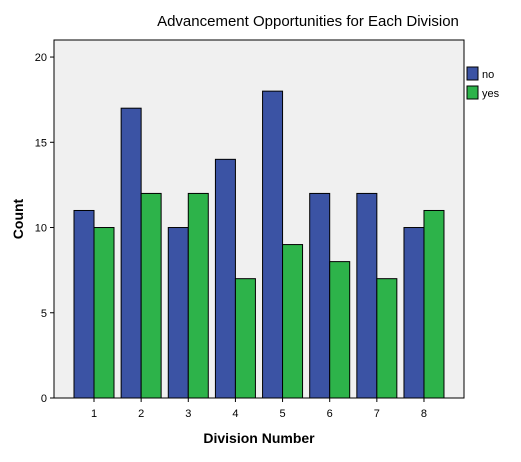  What do you see at coordinates (259, 409) in the screenshot?
I see `x-axis: 1 2 3 4 5 6 7 8` at bounding box center [259, 409].